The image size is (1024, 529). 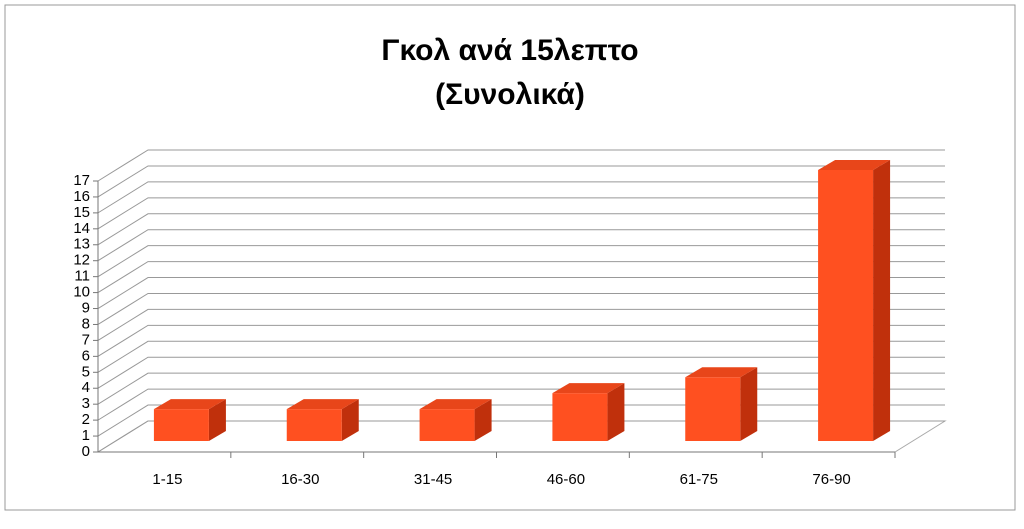 I want to click on x-tick-label: 61-75, so click(x=699, y=479).